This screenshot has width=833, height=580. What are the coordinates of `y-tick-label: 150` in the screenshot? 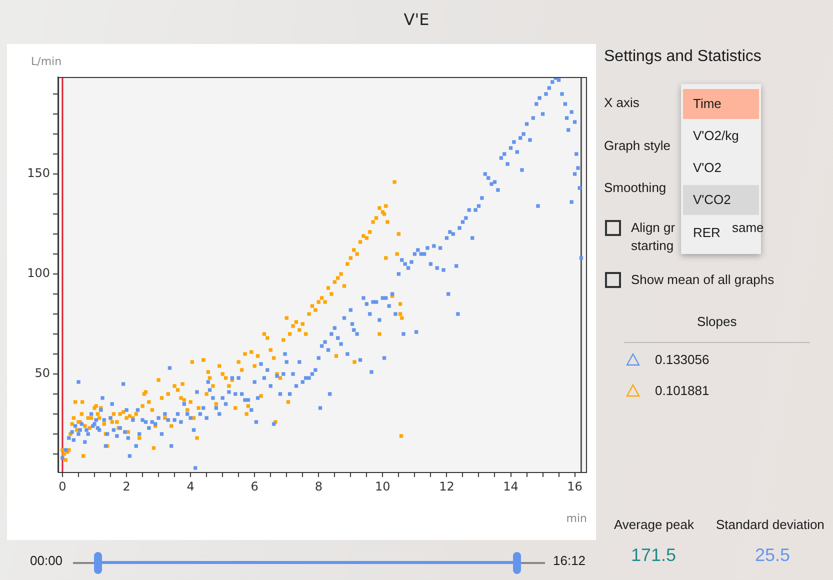 It's located at (38, 173).